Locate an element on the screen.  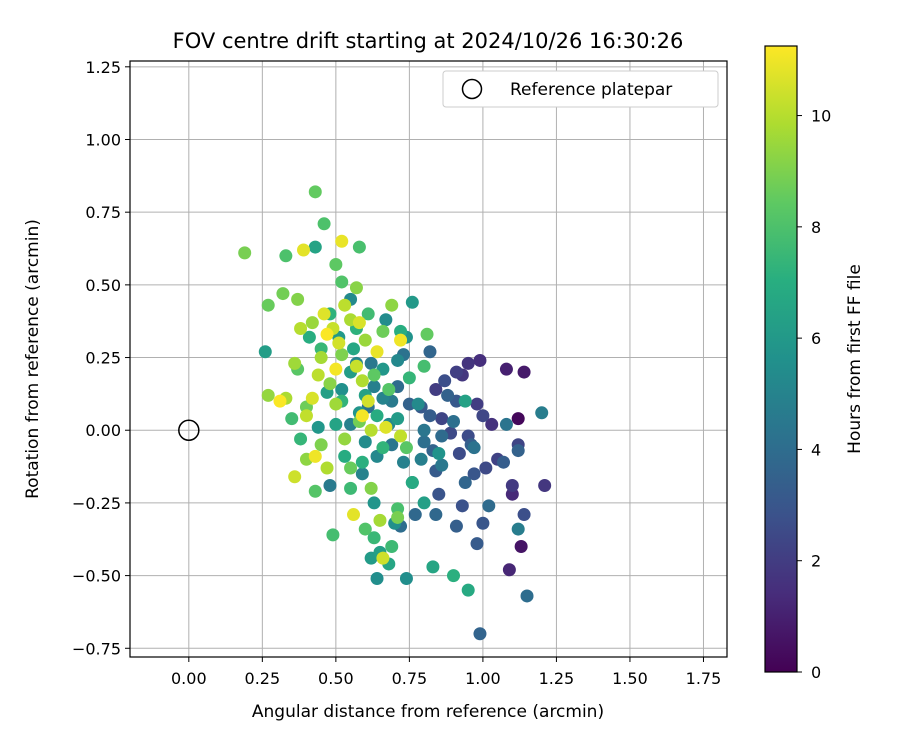
colorbar-tick-label: 10 is located at coordinates (821, 116).